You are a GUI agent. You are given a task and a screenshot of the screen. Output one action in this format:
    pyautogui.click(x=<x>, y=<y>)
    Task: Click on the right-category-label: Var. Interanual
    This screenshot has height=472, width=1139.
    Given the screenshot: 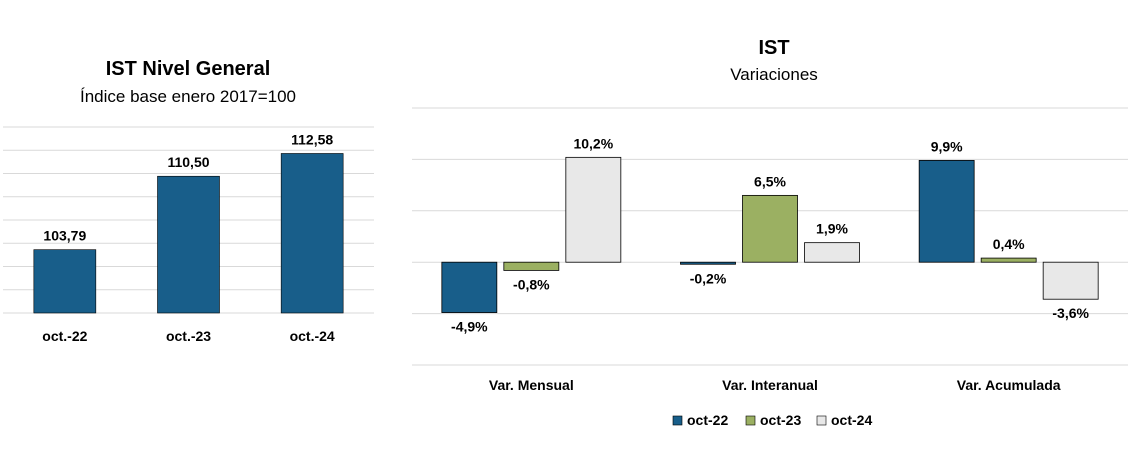 What is the action you would take?
    pyautogui.click(x=770, y=385)
    